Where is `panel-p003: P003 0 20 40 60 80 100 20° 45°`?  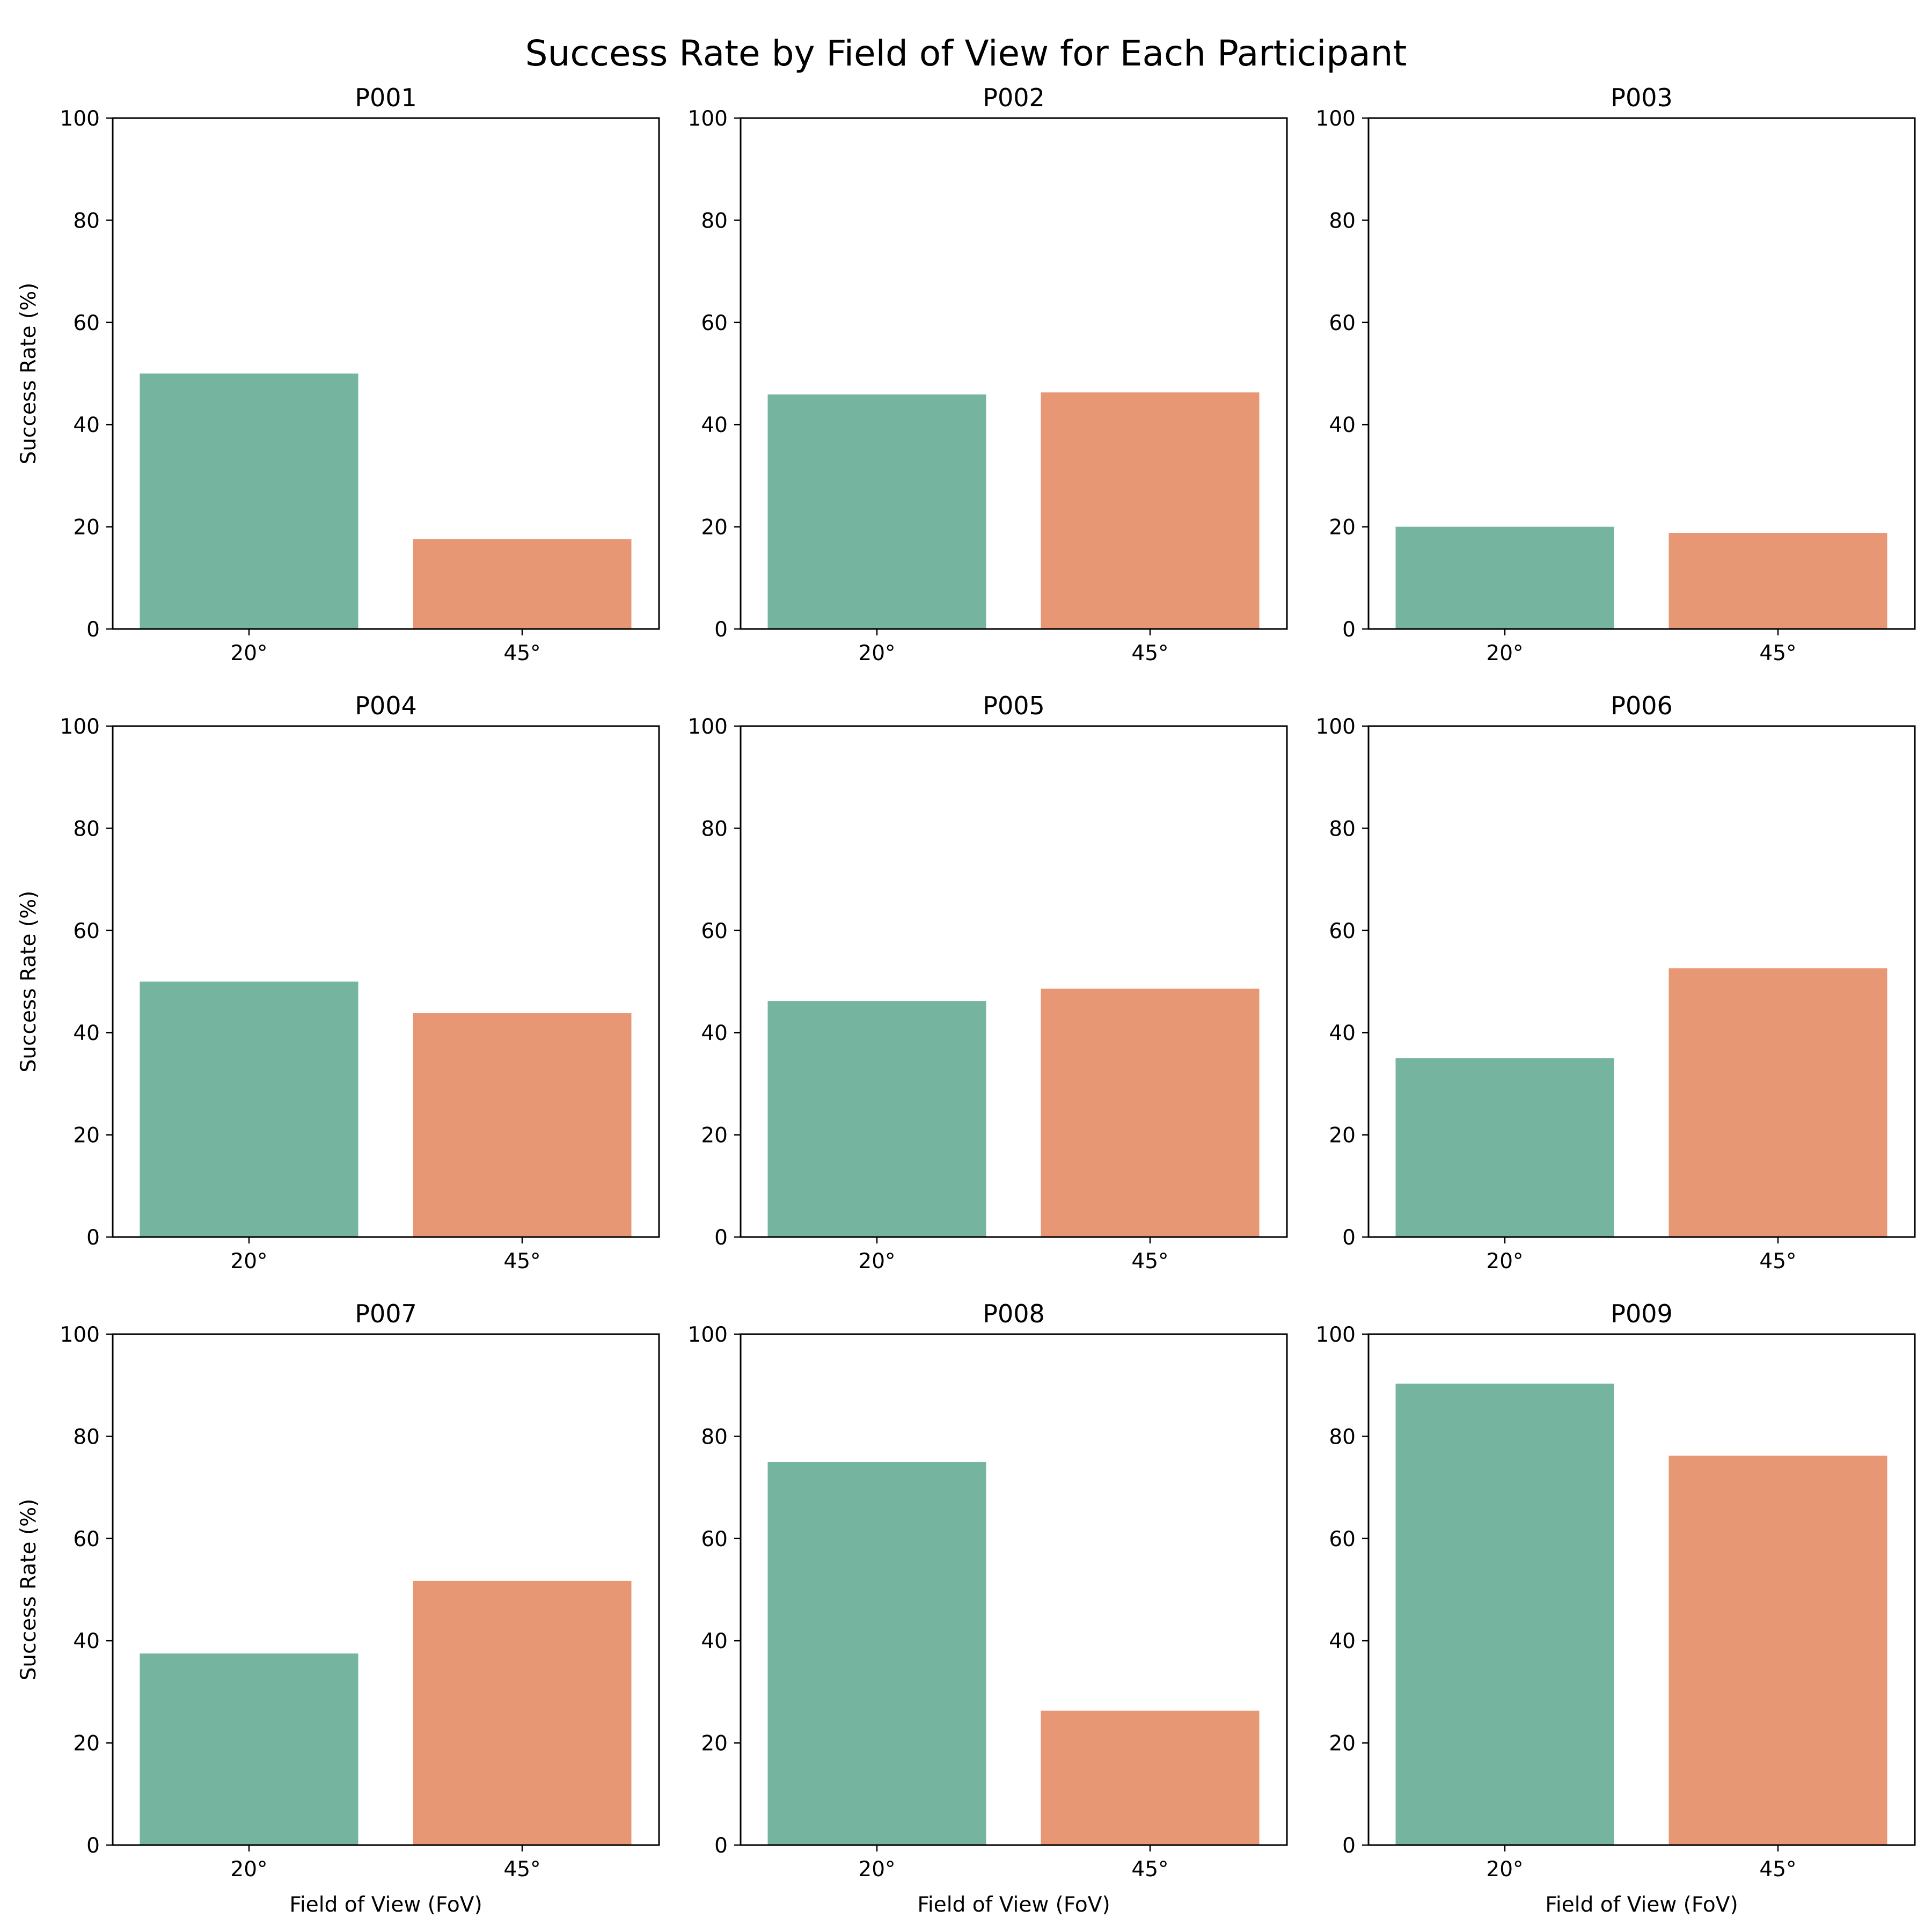 panel-p003: P003 0 20 40 60 80 100 20° 45° is located at coordinates (1616, 374).